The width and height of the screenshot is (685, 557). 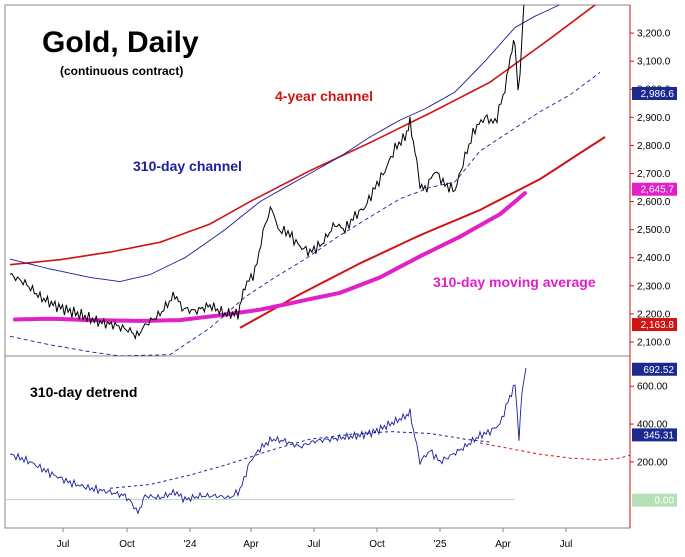 I want to click on annotation-310-day-moving-average: 310-day moving average, so click(x=514, y=282).